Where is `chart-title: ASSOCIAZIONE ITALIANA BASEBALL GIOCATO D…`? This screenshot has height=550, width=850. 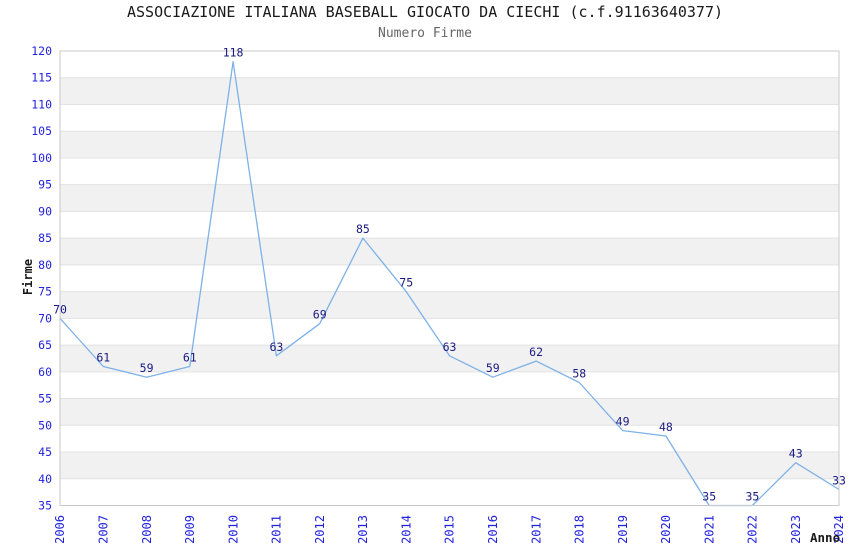 chart-title: ASSOCIAZIONE ITALIANA BASEBALL GIOCATO D… is located at coordinates (425, 12).